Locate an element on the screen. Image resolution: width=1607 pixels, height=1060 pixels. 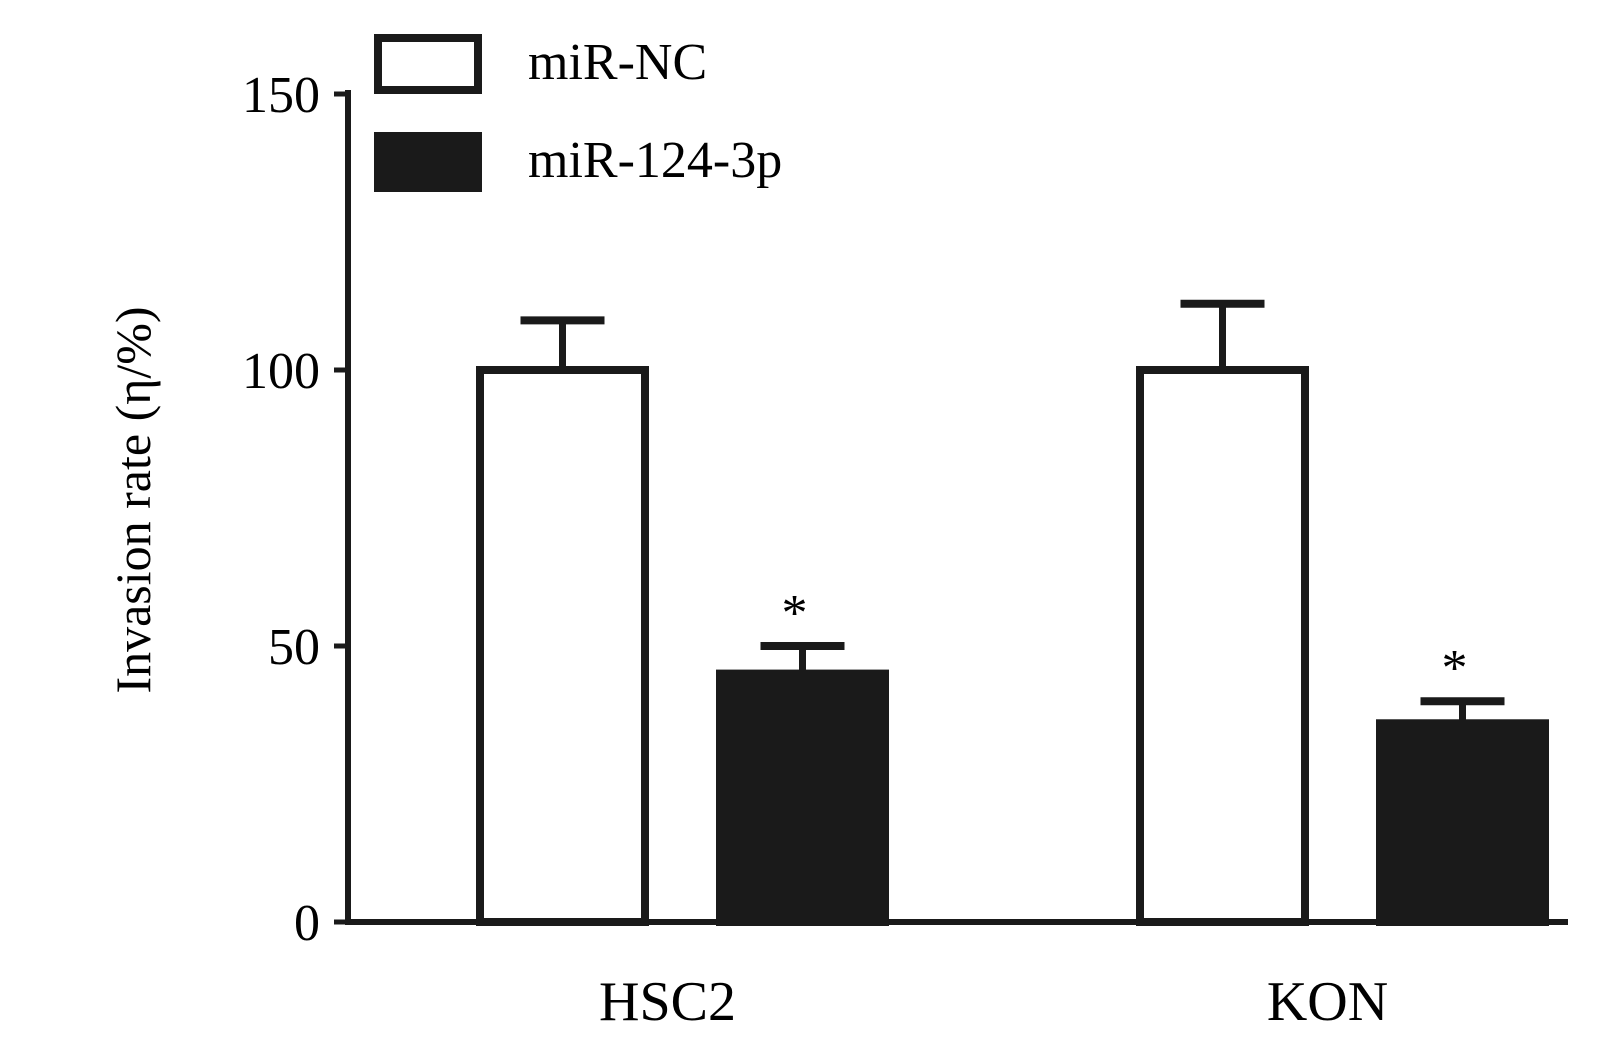
y-tick-label: 100 is located at coordinates (281, 371).